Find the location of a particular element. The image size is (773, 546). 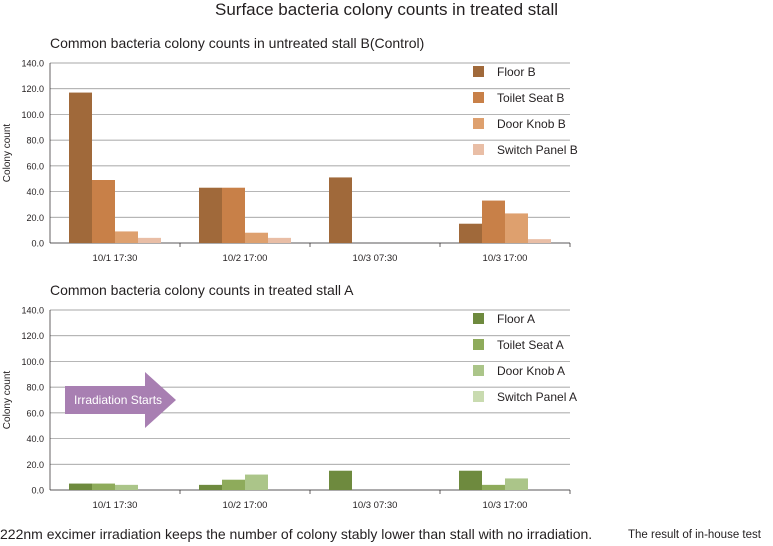

legend-label: Toilet Seat B is located at coordinates (530, 98).